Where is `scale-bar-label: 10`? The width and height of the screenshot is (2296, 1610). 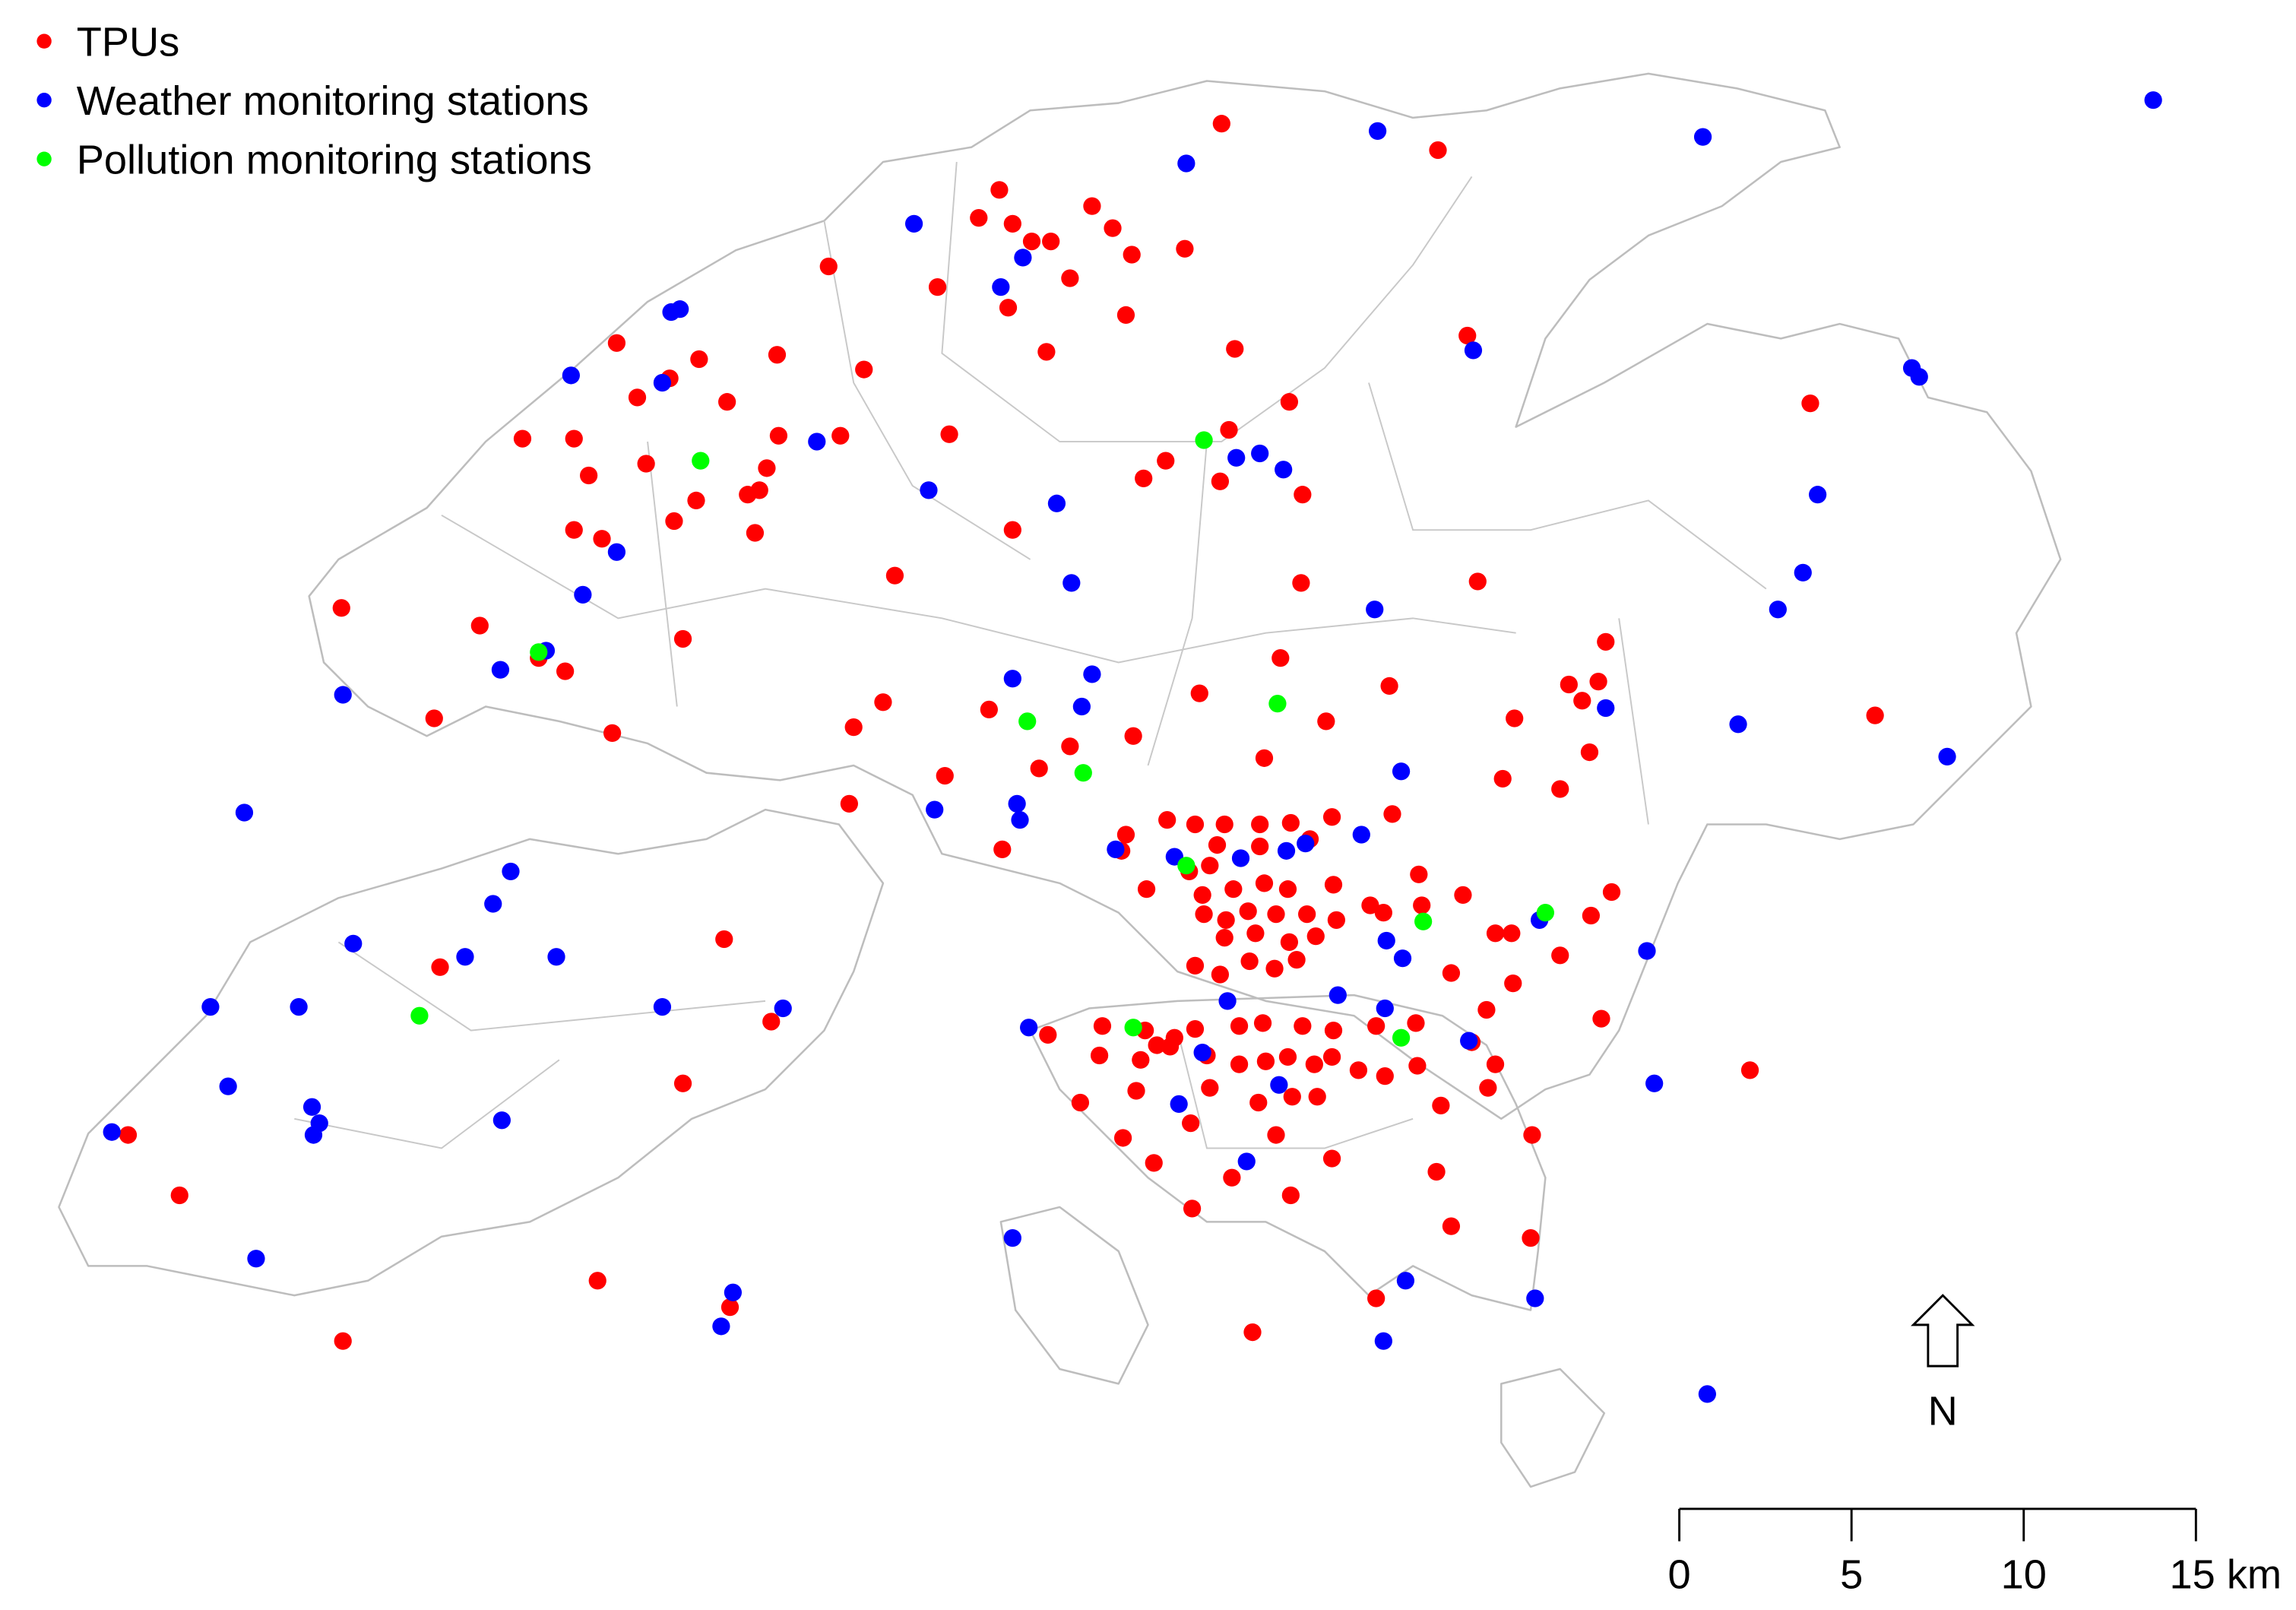
scale-bar-label: 10 is located at coordinates (2024, 1575).